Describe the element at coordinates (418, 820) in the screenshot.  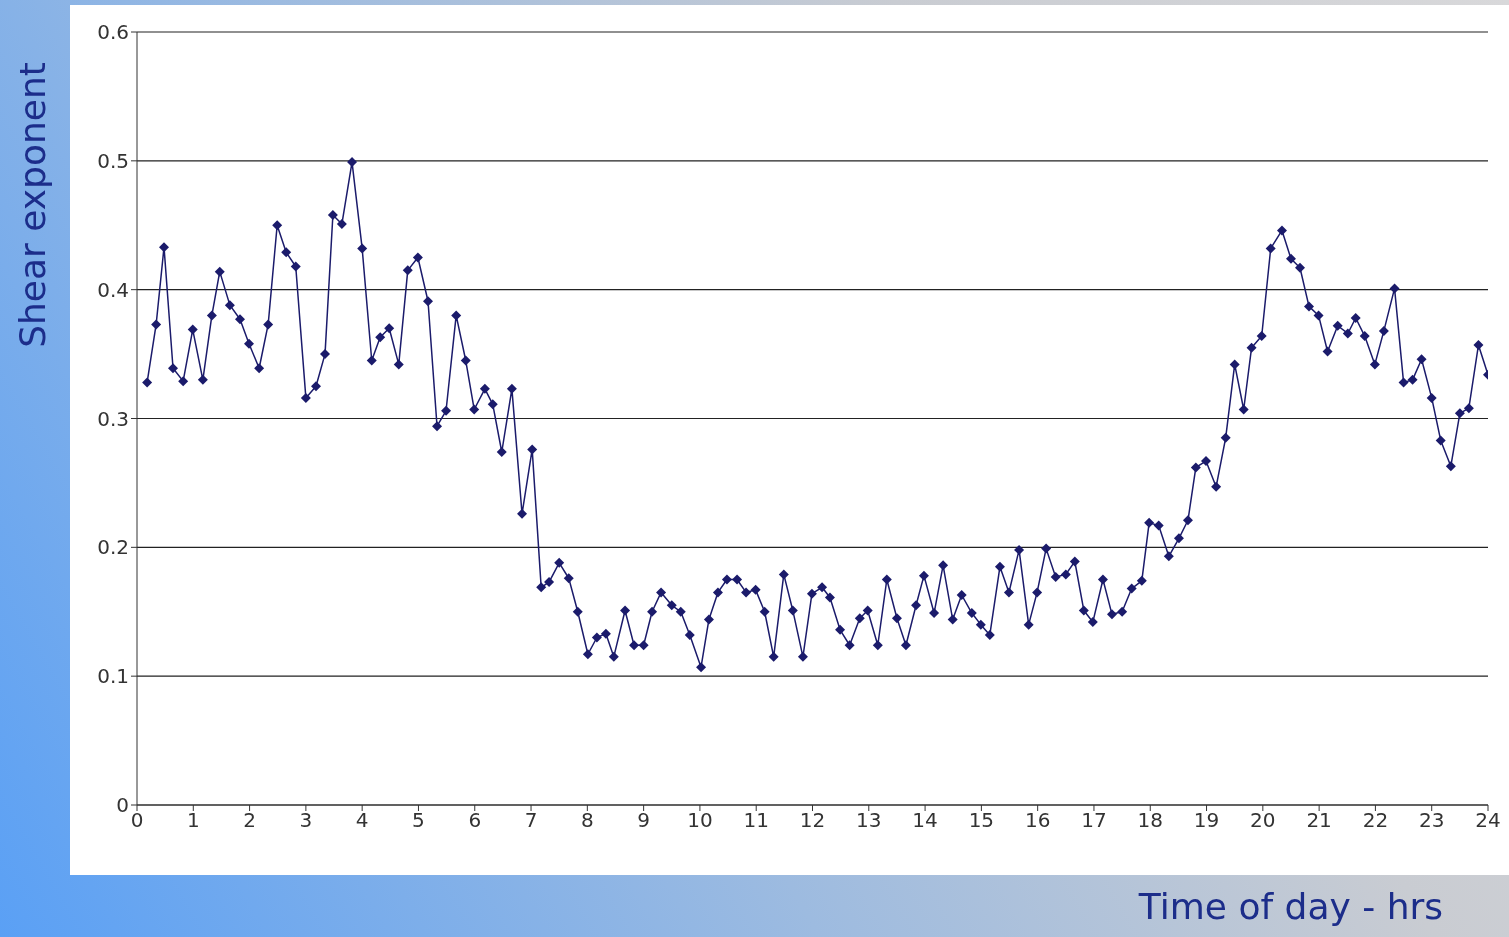
I see `x-tick-label: 5` at that location.